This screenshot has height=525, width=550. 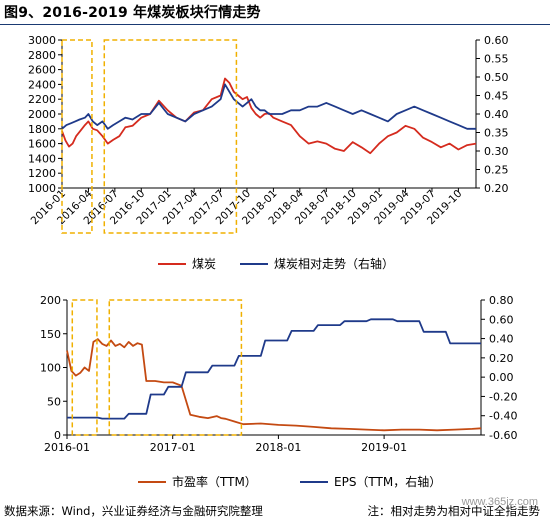 What do you see at coordinates (42, 99) in the screenshot?
I see `chart1-left-tick-label: 2200` at bounding box center [42, 99].